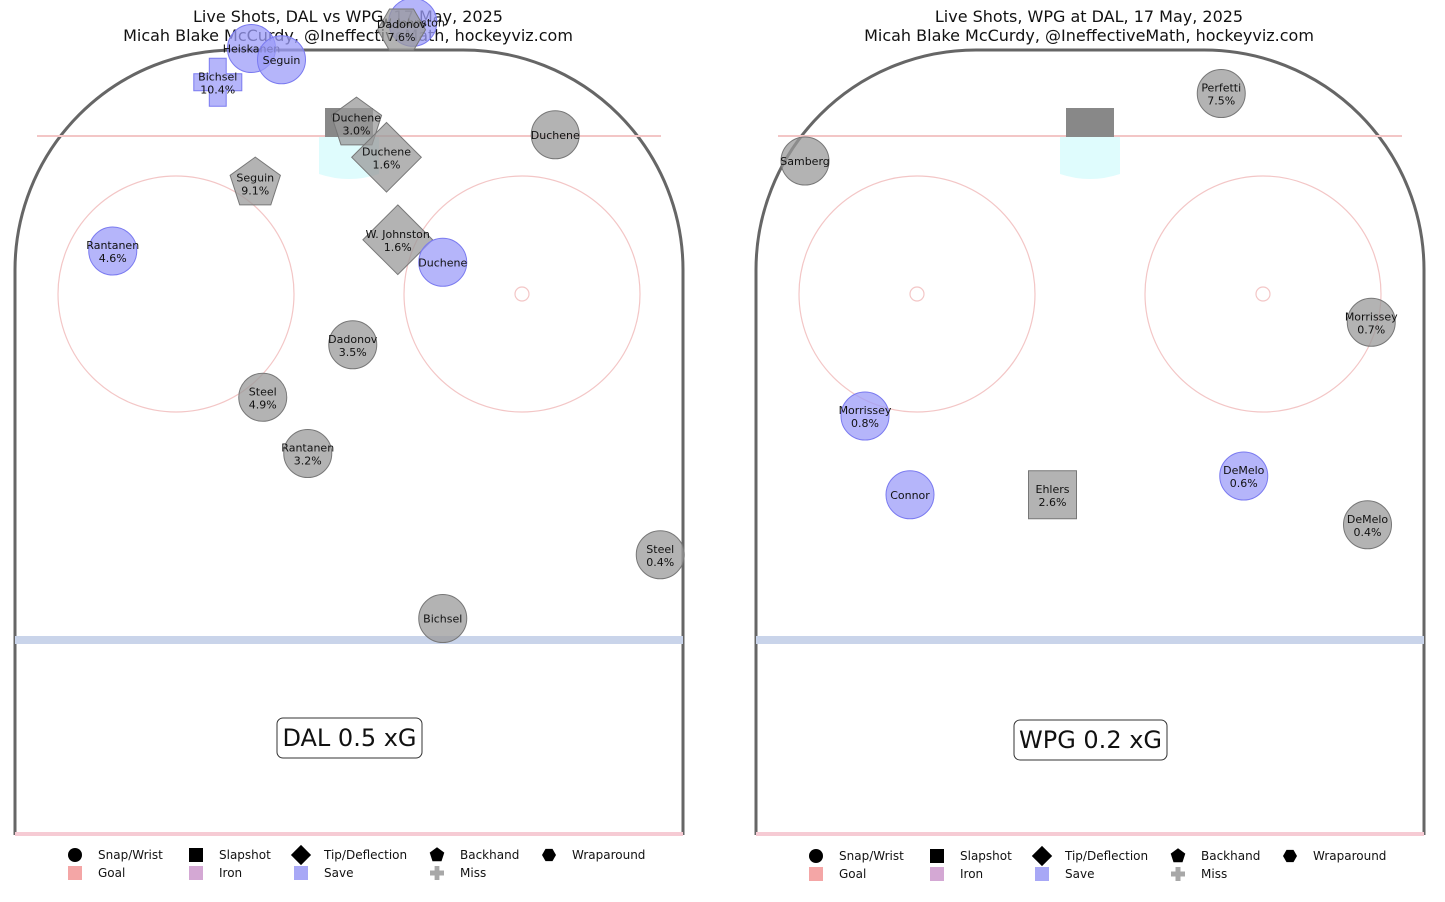 Image resolution: width=1445 pixels, height=902 pixels. What do you see at coordinates (522, 294) in the screenshot?
I see `faceoff-circle-right` at bounding box center [522, 294].